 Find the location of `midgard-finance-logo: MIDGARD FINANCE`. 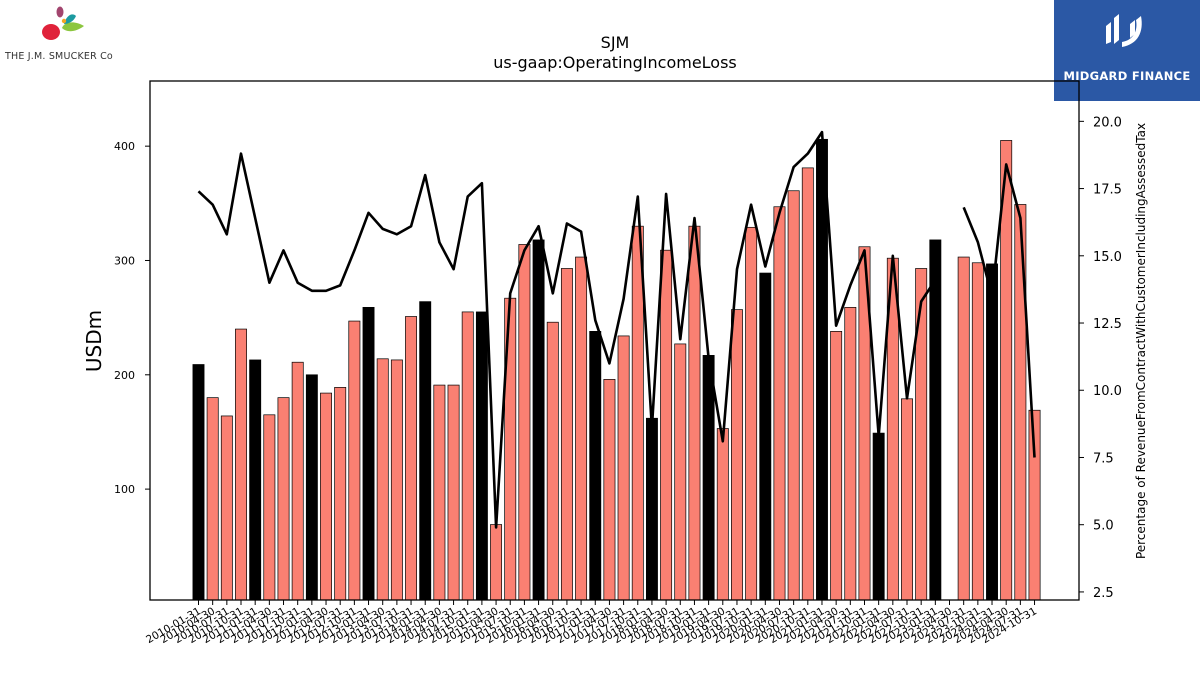

midgard-finance-logo: MIDGARD FINANCE is located at coordinates (1127, 50).